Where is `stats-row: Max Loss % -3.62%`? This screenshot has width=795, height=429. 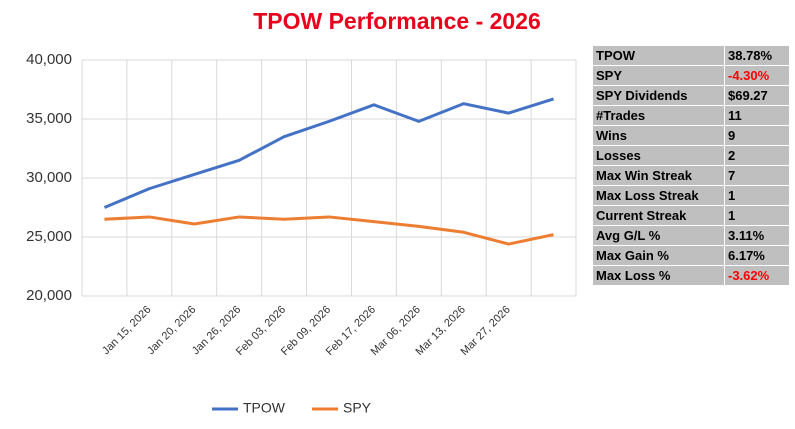 stats-row: Max Loss % -3.62% is located at coordinates (691, 275).